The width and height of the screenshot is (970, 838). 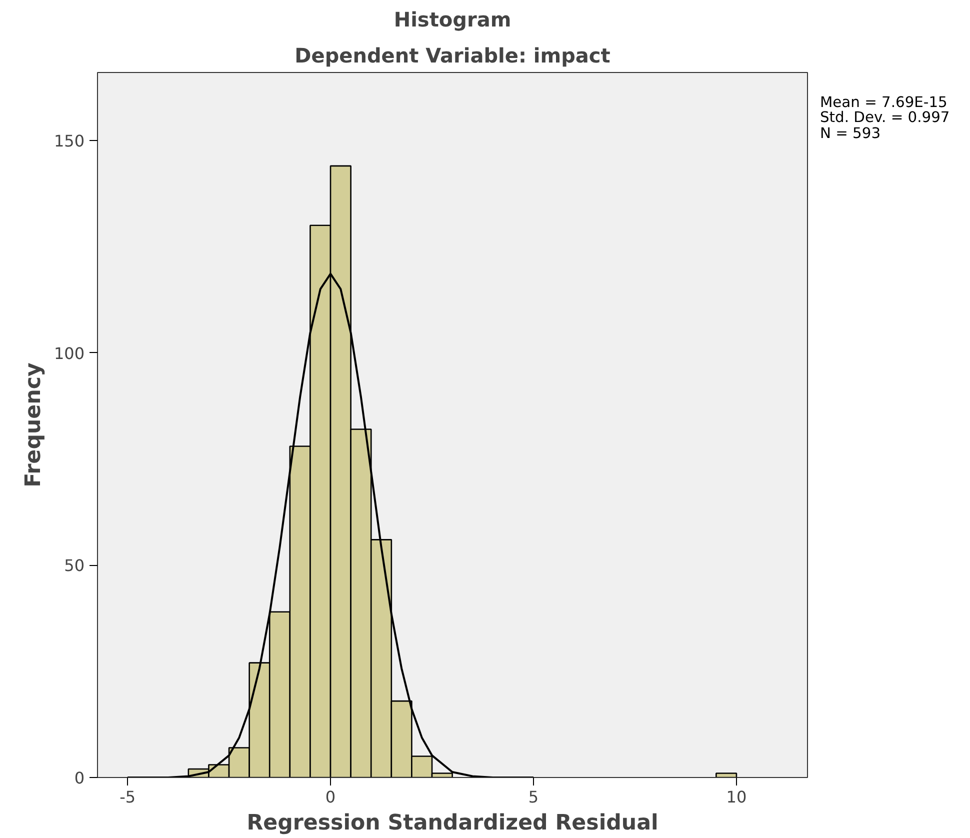 I want to click on y-axis-title: Frequency, so click(x=33, y=425).